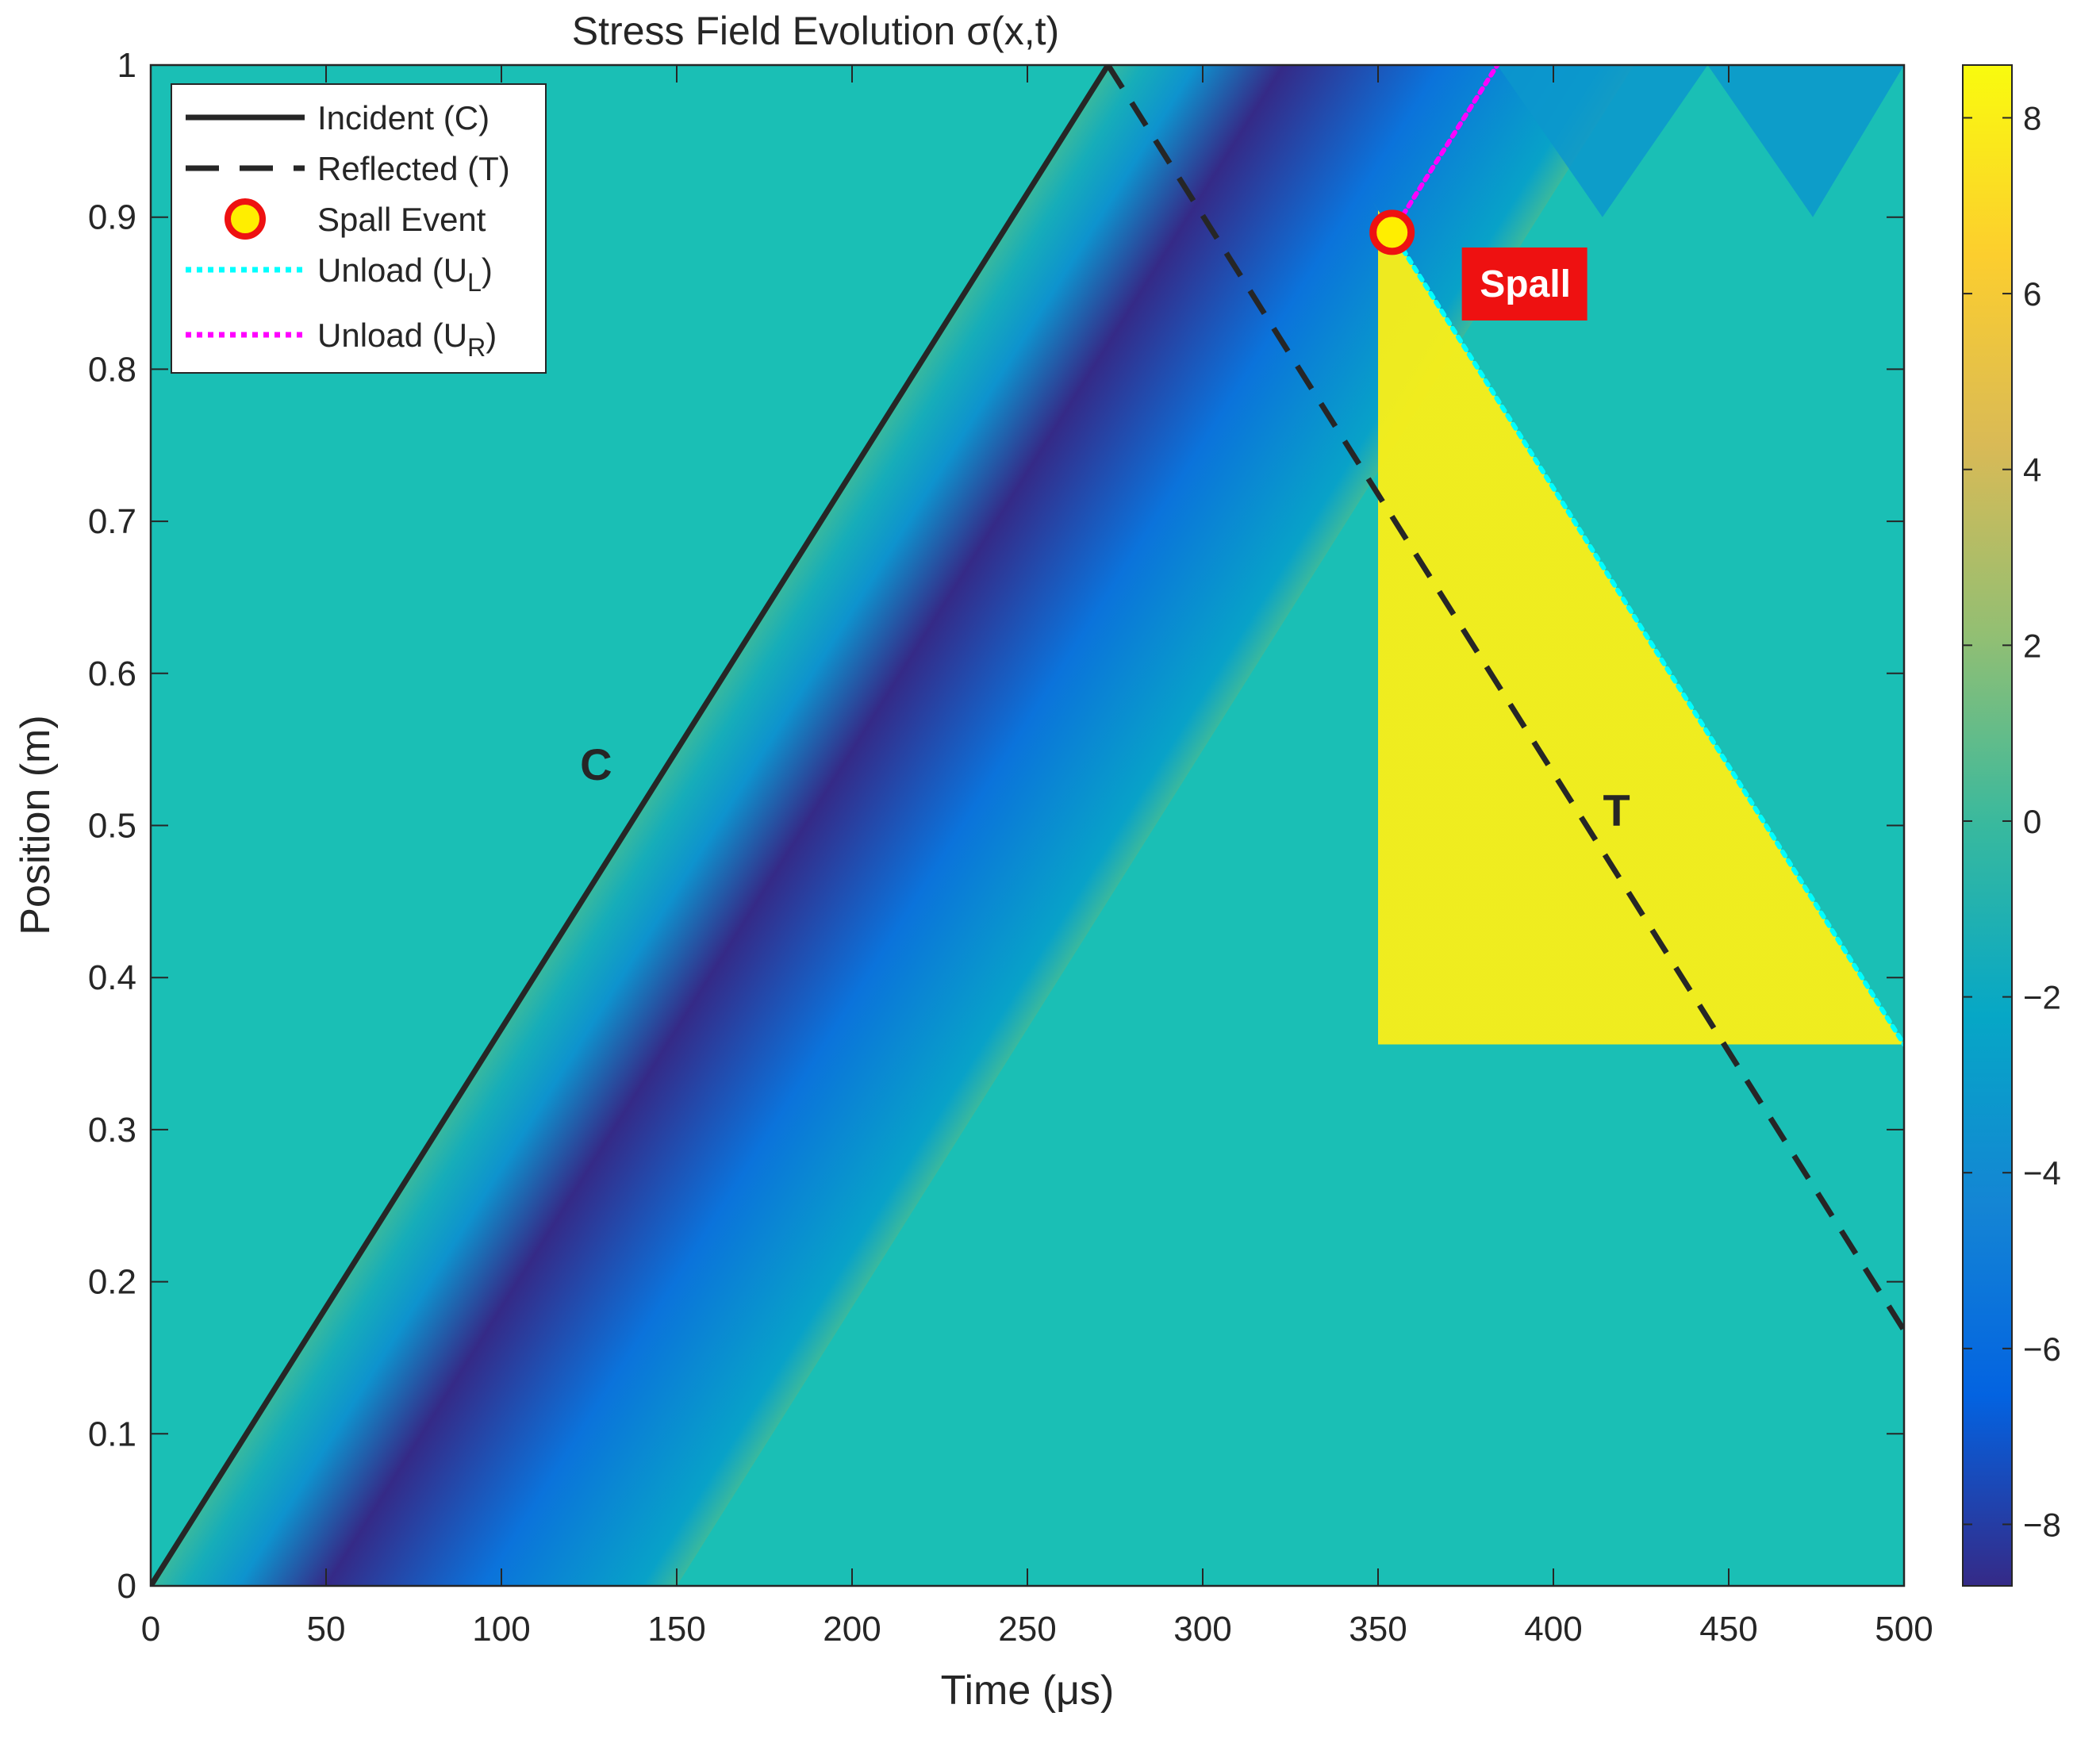 This screenshot has width=2100, height=1739. What do you see at coordinates (112, 218) in the screenshot?
I see `y-tick-label: 0.9` at bounding box center [112, 218].